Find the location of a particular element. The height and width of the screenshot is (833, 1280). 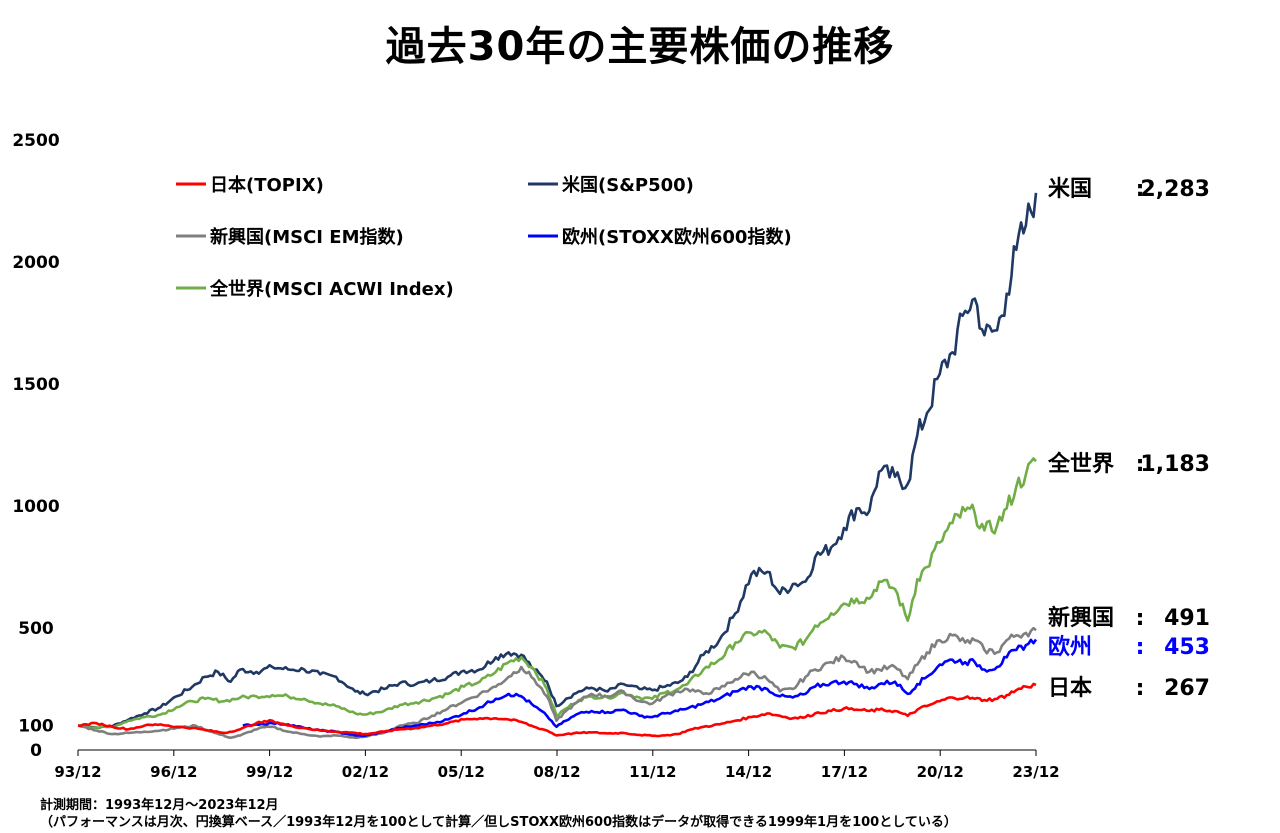

y-tick-label: 2000 is located at coordinates (35, 263).